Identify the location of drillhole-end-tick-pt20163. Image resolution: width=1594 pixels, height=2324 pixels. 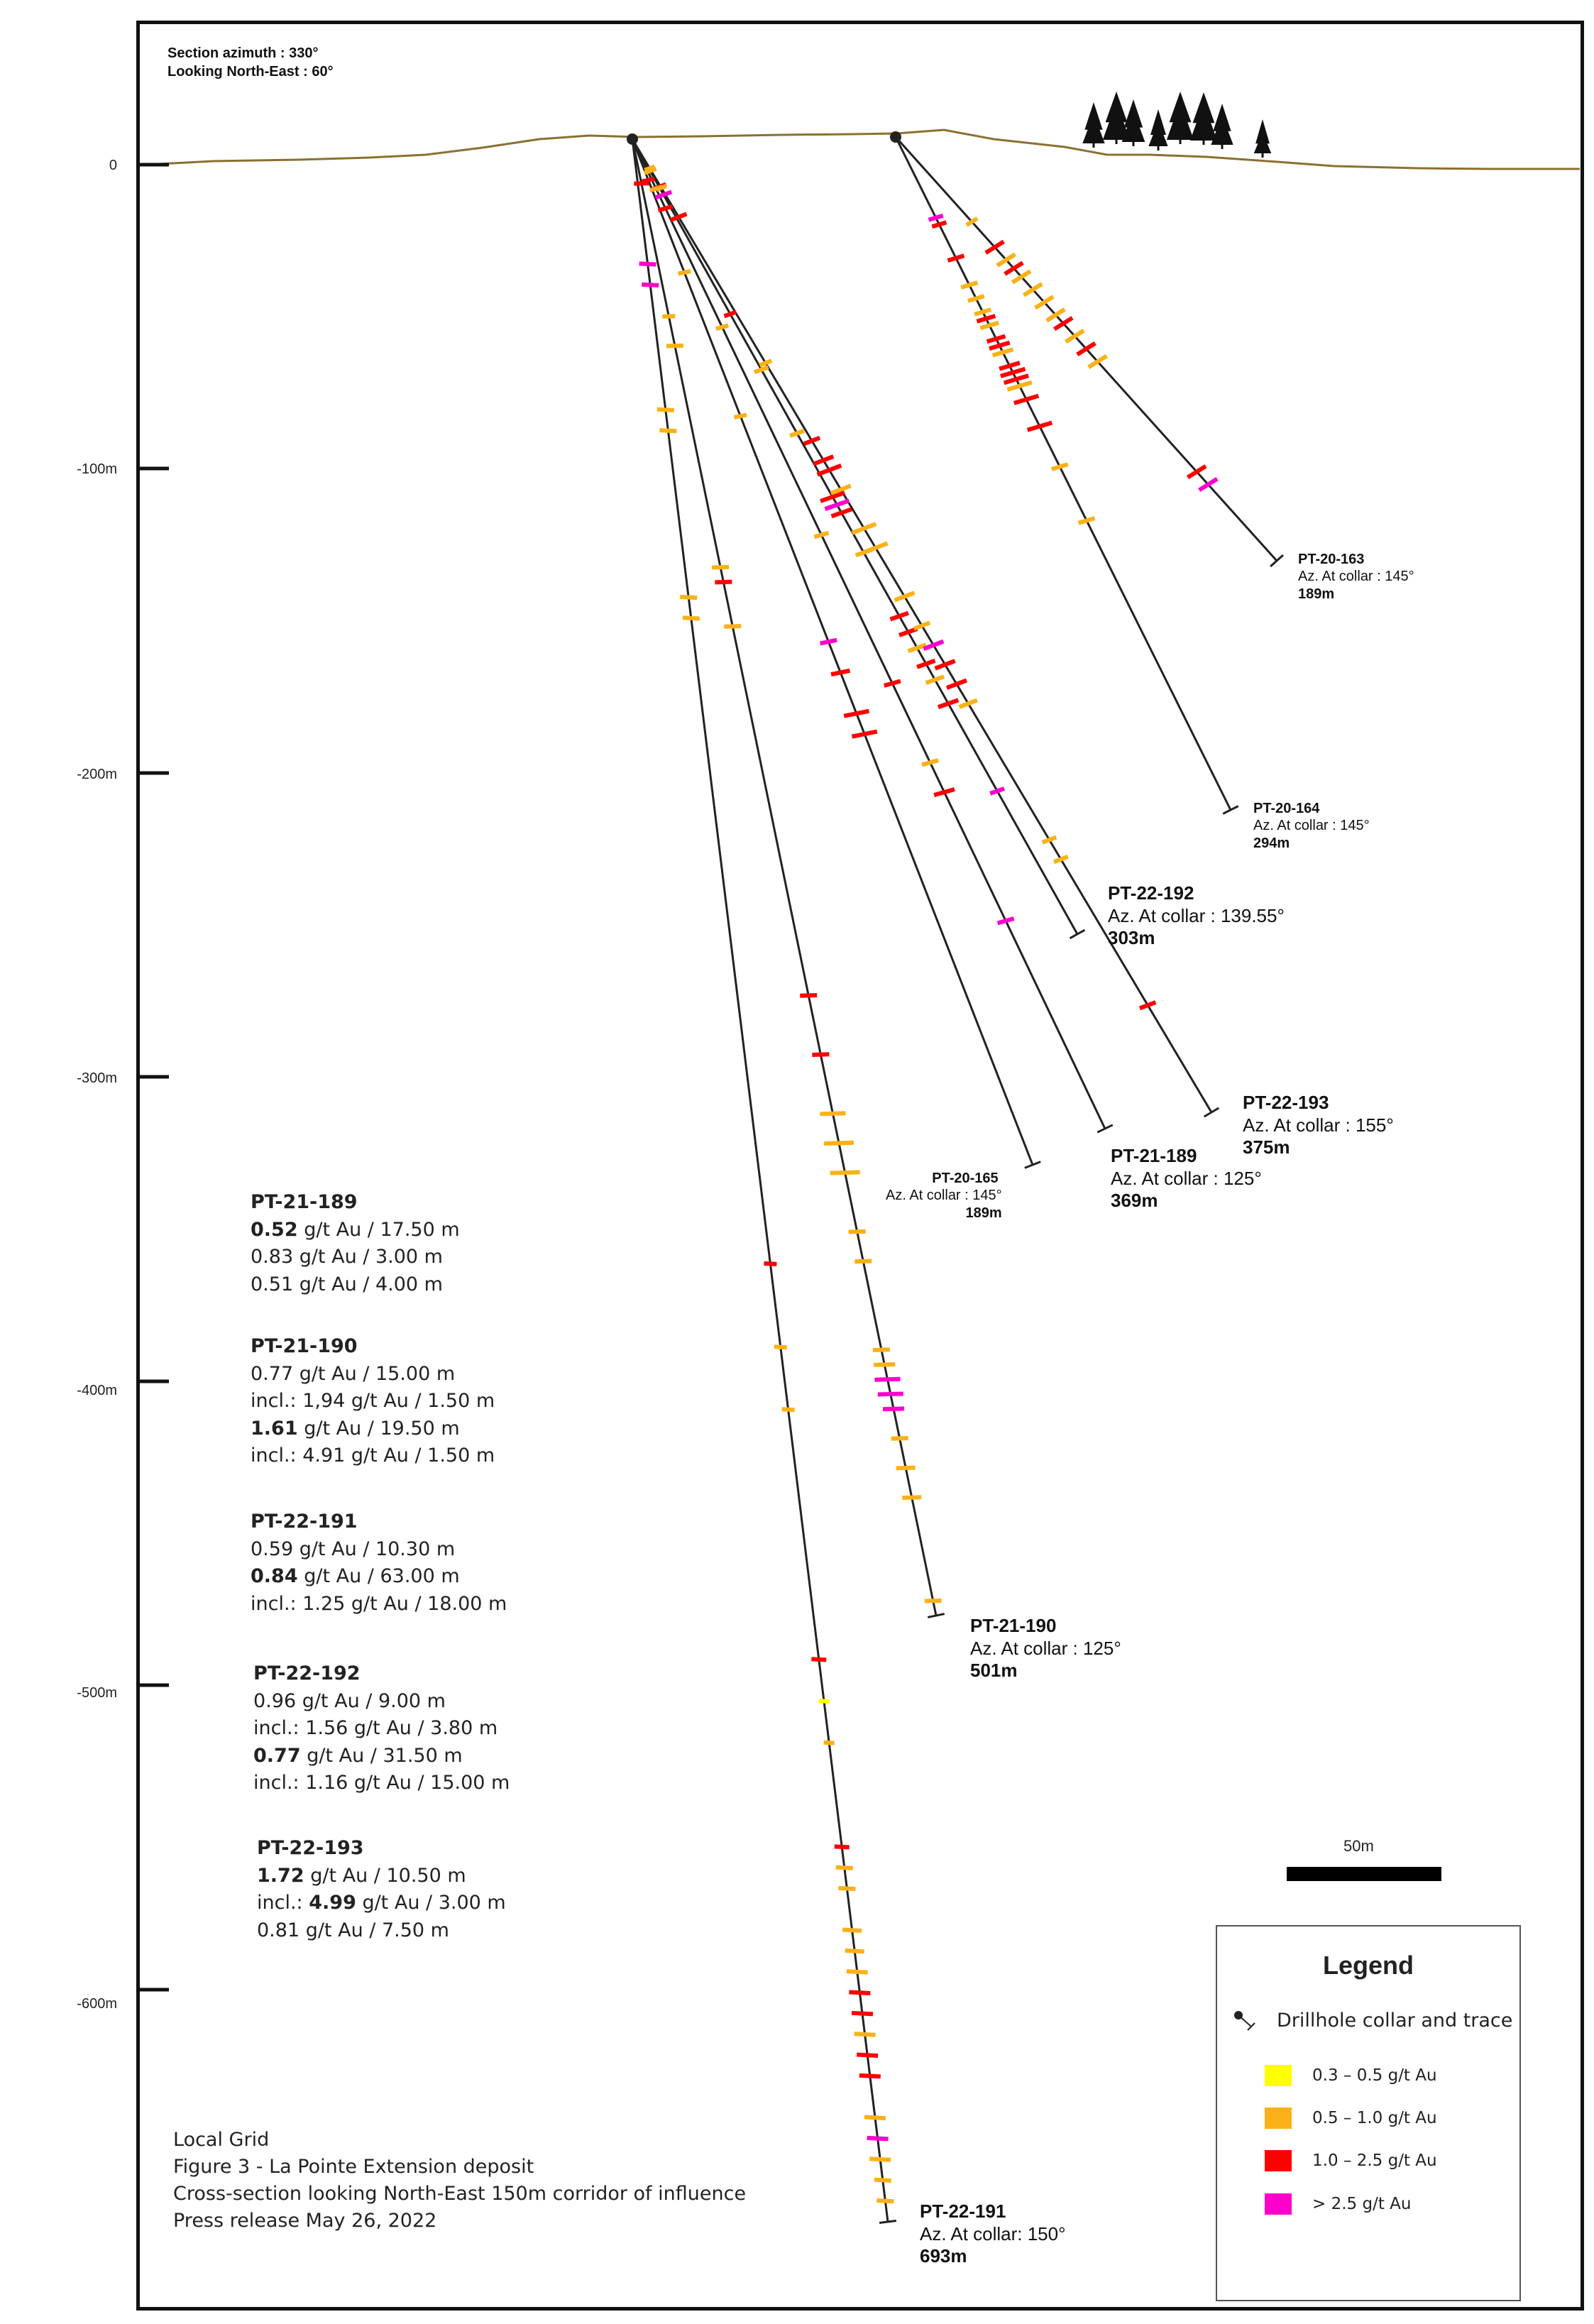
(1277, 561).